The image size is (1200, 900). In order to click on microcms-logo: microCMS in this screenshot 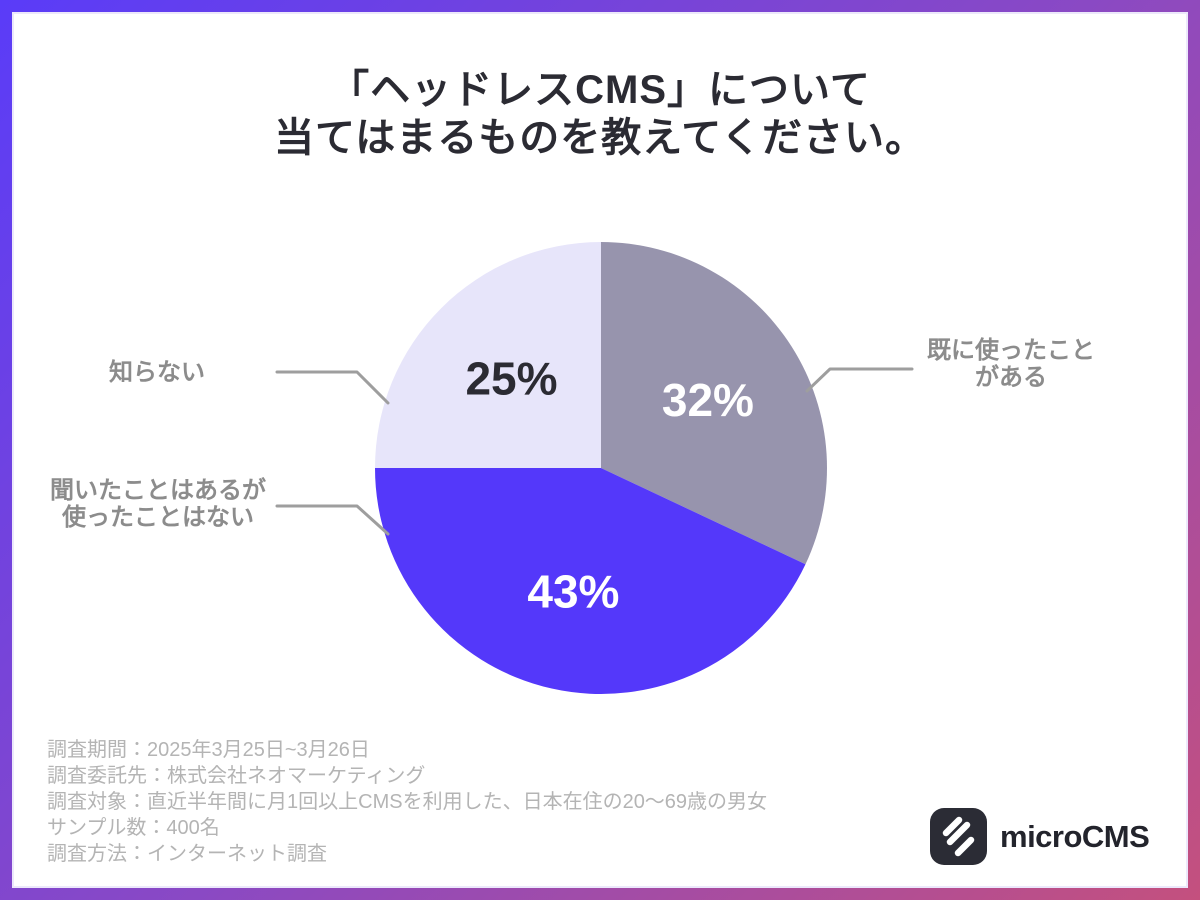, I will do `click(1040, 836)`.